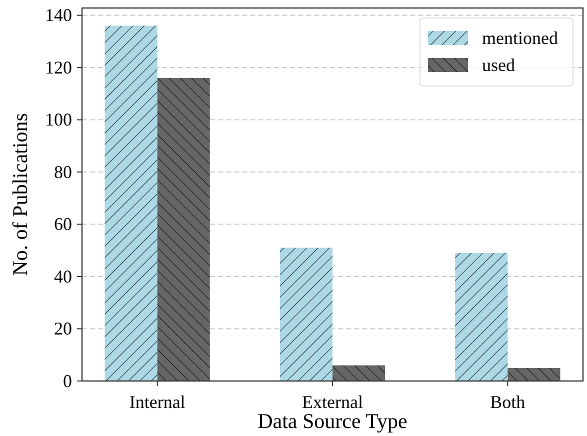 The height and width of the screenshot is (436, 587). Describe the element at coordinates (63, 328) in the screenshot. I see `y-tick-label: 20` at that location.